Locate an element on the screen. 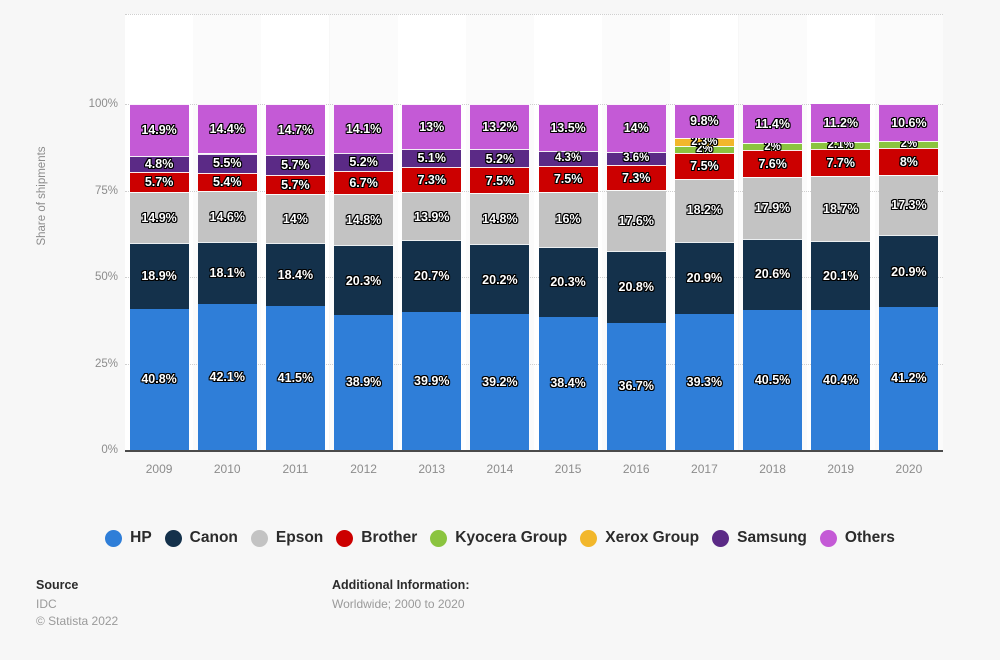  bar-stack: 36.7% 20.8% 17.6% 7.3% 3.6% 14% is located at coordinates (636, 277).